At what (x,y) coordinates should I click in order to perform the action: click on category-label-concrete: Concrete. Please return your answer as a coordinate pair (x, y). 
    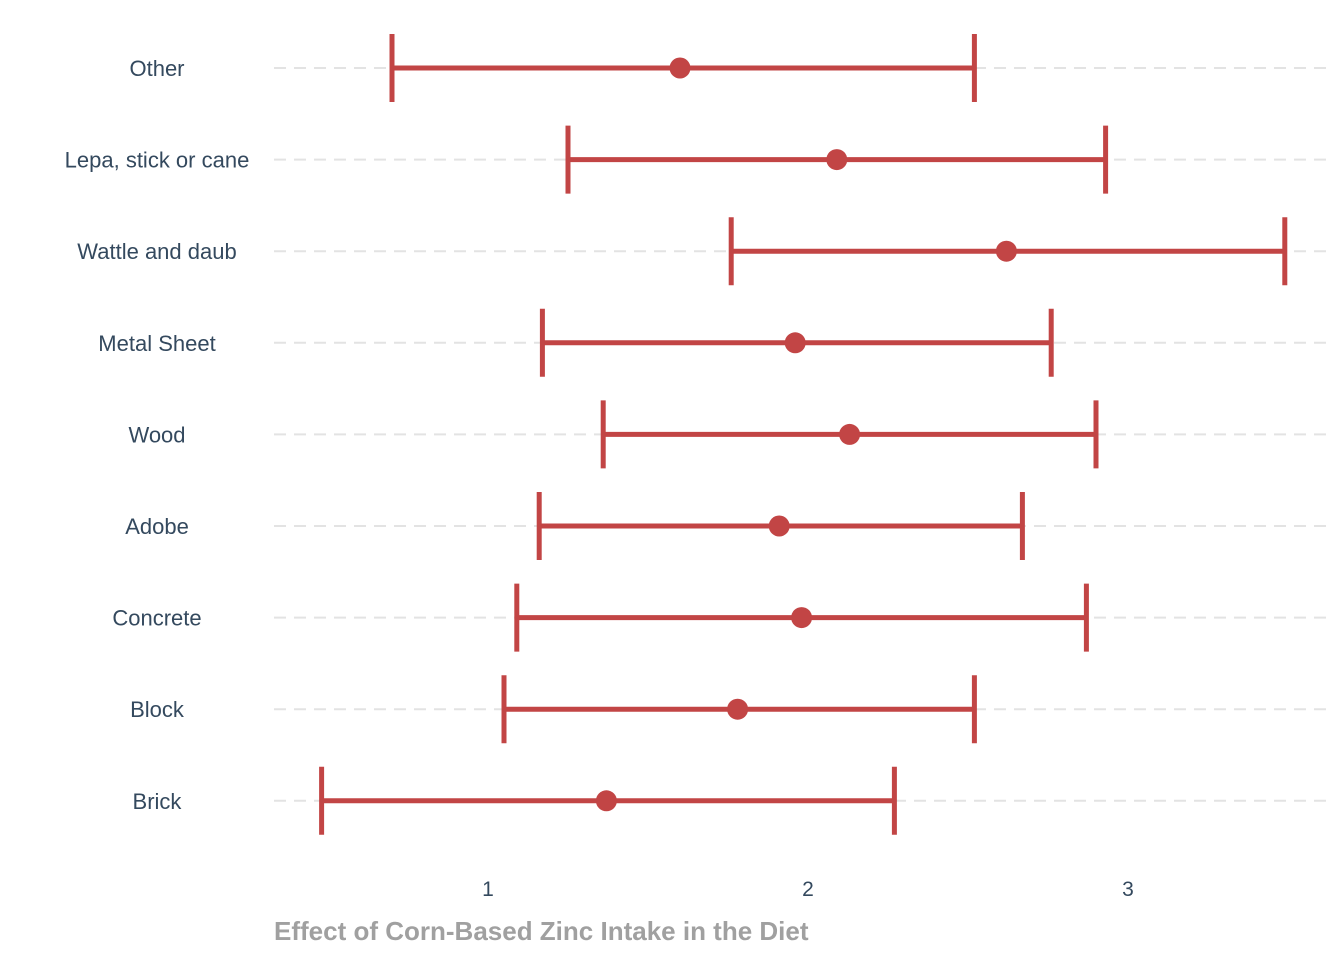
    Looking at the image, I should click on (156, 618).